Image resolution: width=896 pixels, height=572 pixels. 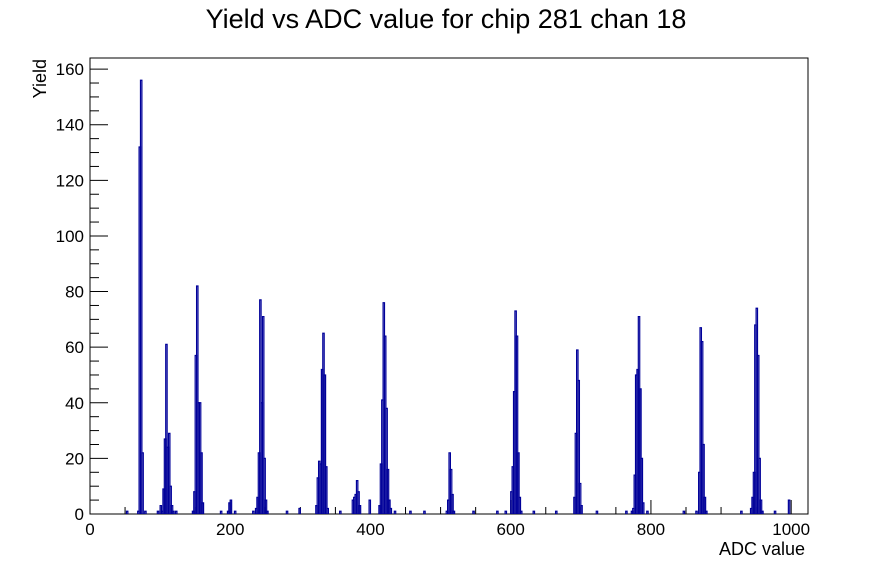 What do you see at coordinates (70, 180) in the screenshot?
I see `y-tick-label: 120` at bounding box center [70, 180].